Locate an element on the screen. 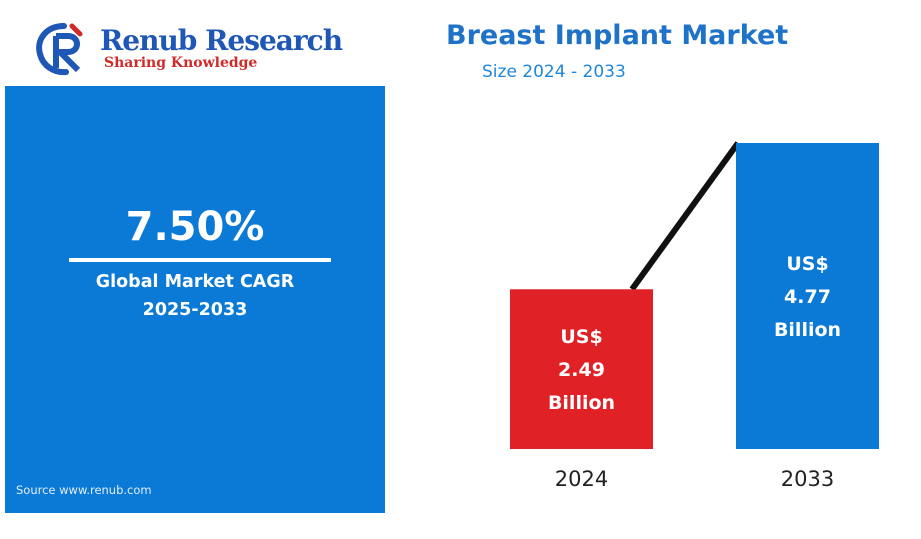 This screenshot has width=921, height=539. brand-name: Renub Research is located at coordinates (221, 40).